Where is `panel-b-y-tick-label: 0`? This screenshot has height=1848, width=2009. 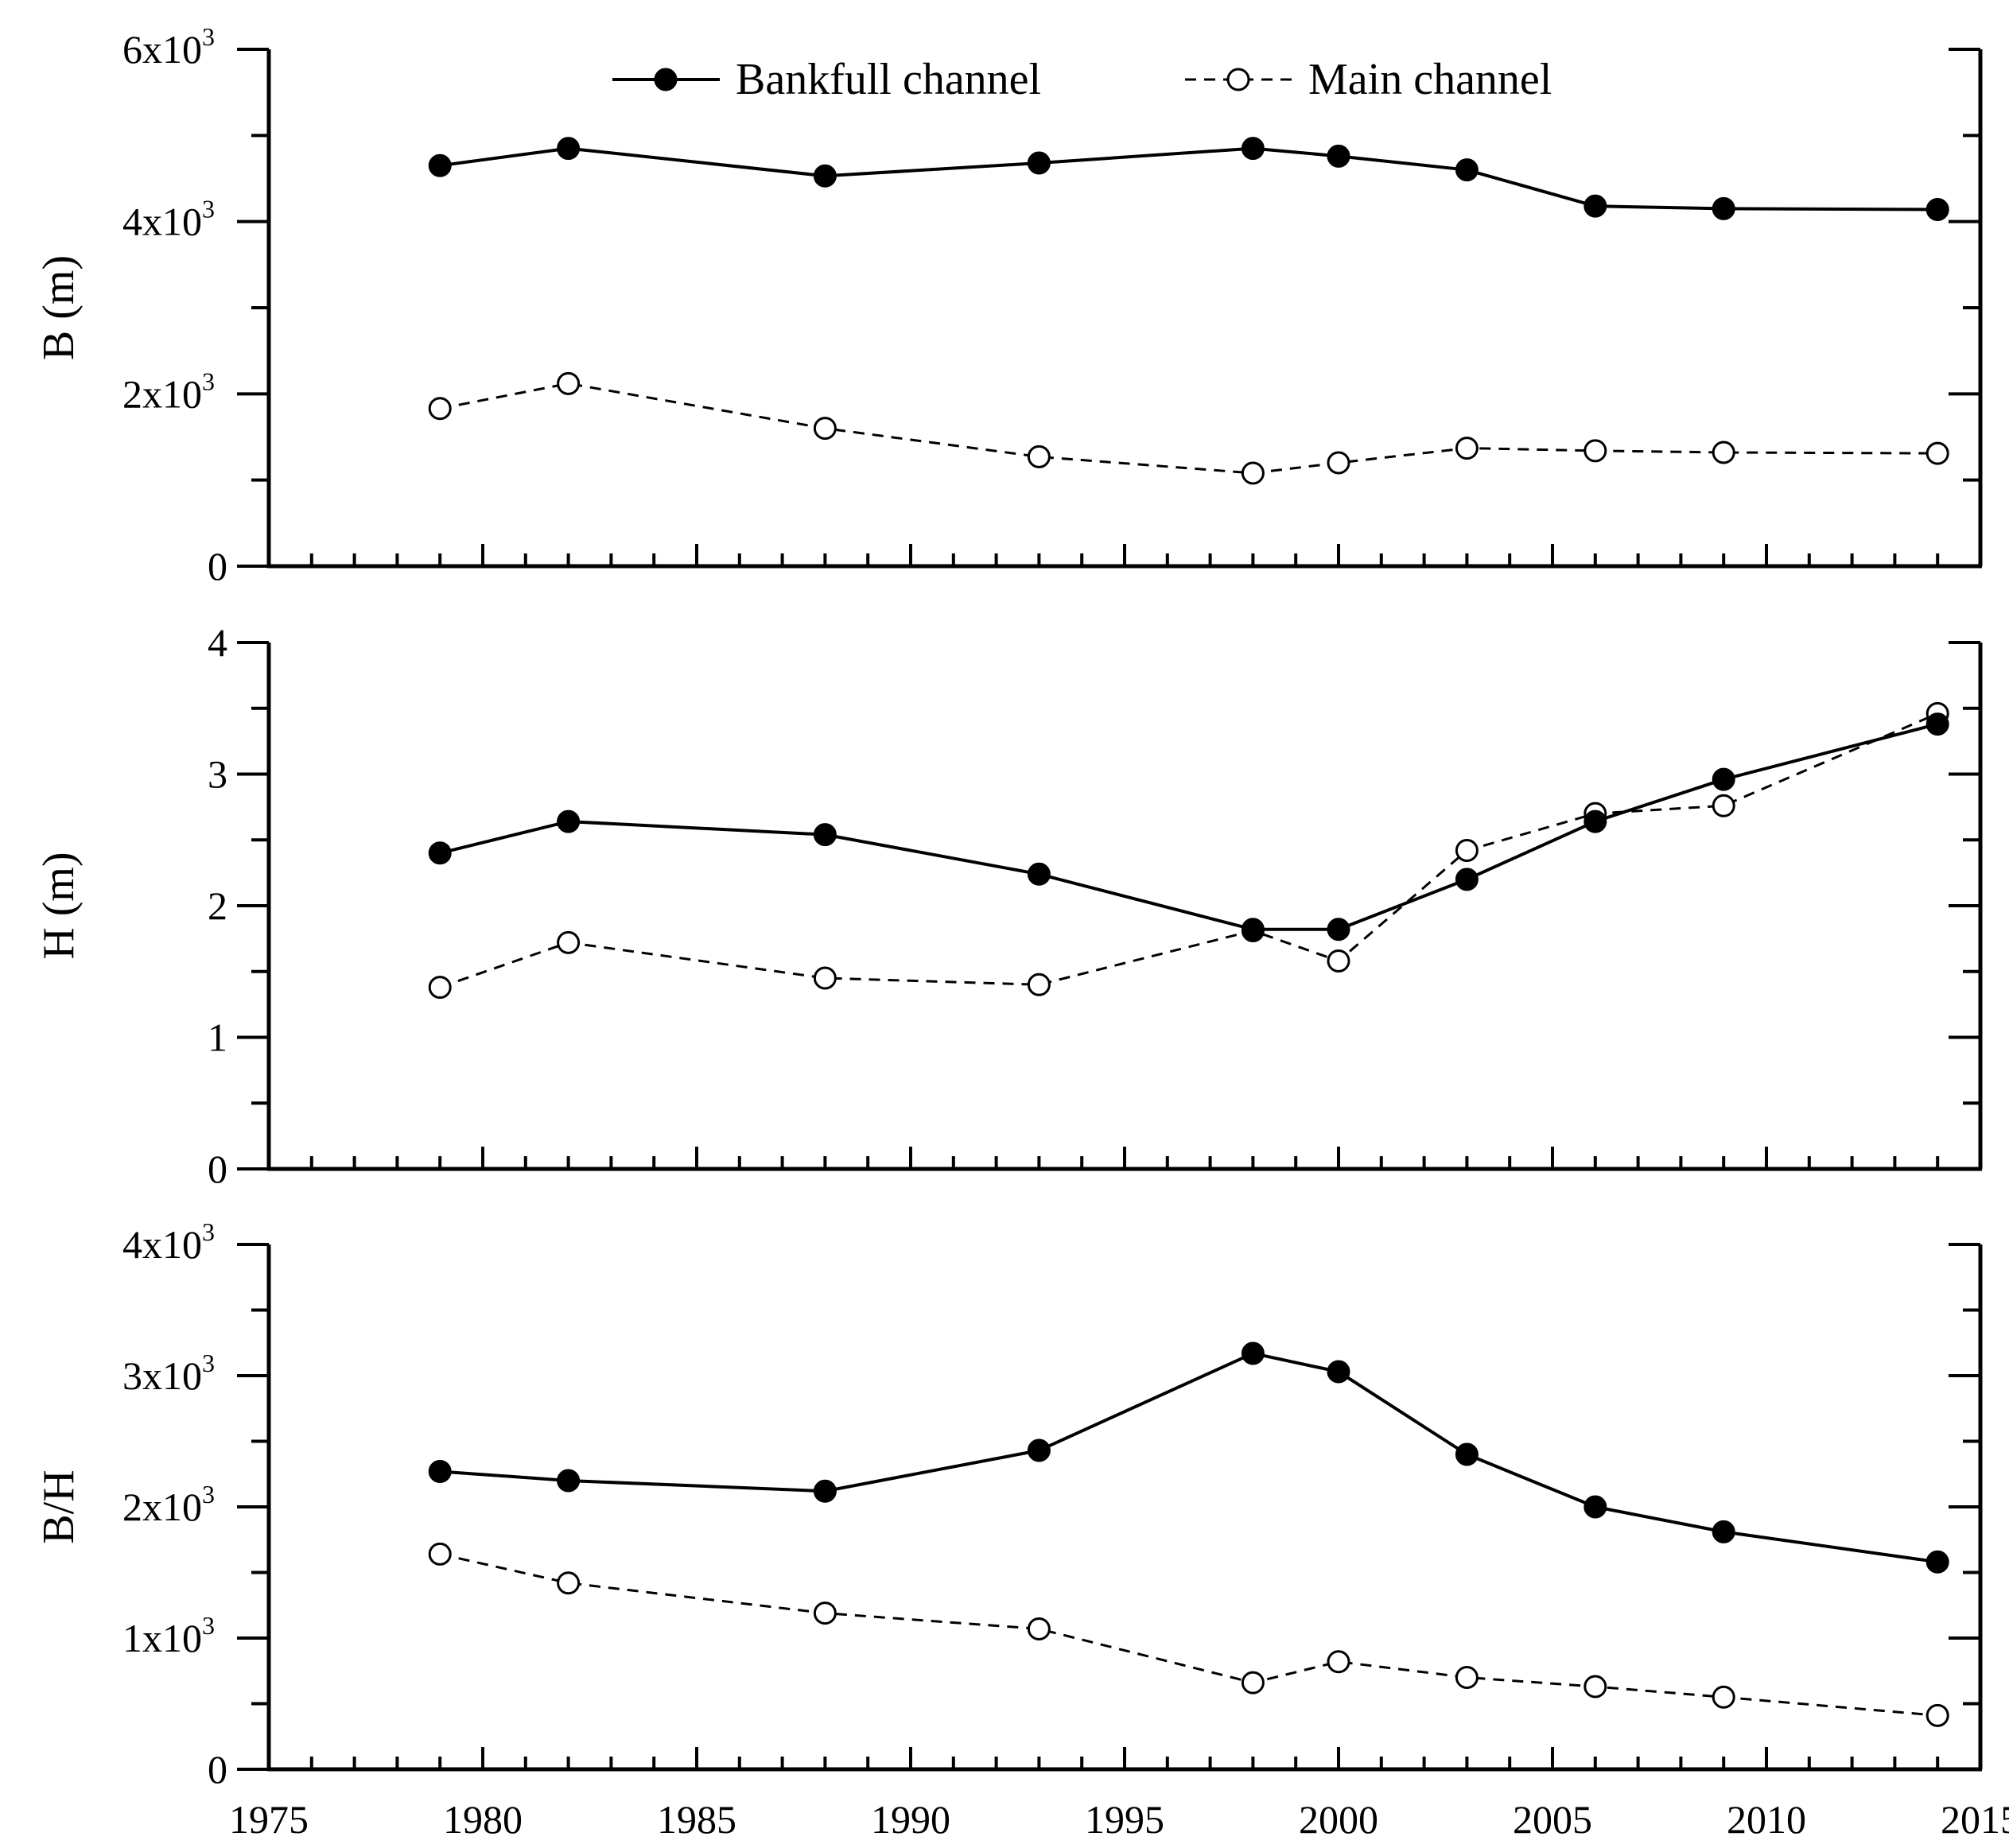 panel-b-y-tick-label: 0 is located at coordinates (218, 566).